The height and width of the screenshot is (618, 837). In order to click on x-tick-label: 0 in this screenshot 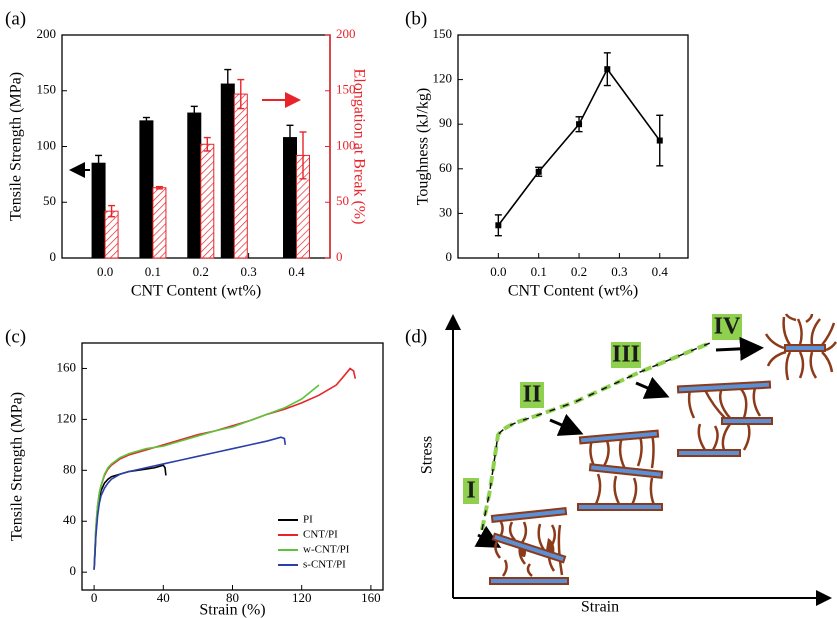, I will do `click(94, 597)`.